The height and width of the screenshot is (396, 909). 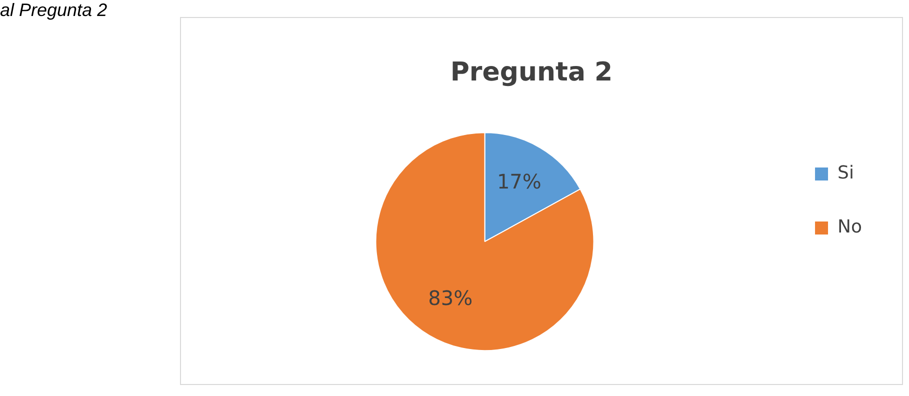 What do you see at coordinates (846, 173) in the screenshot?
I see `legend-label: Si` at bounding box center [846, 173].